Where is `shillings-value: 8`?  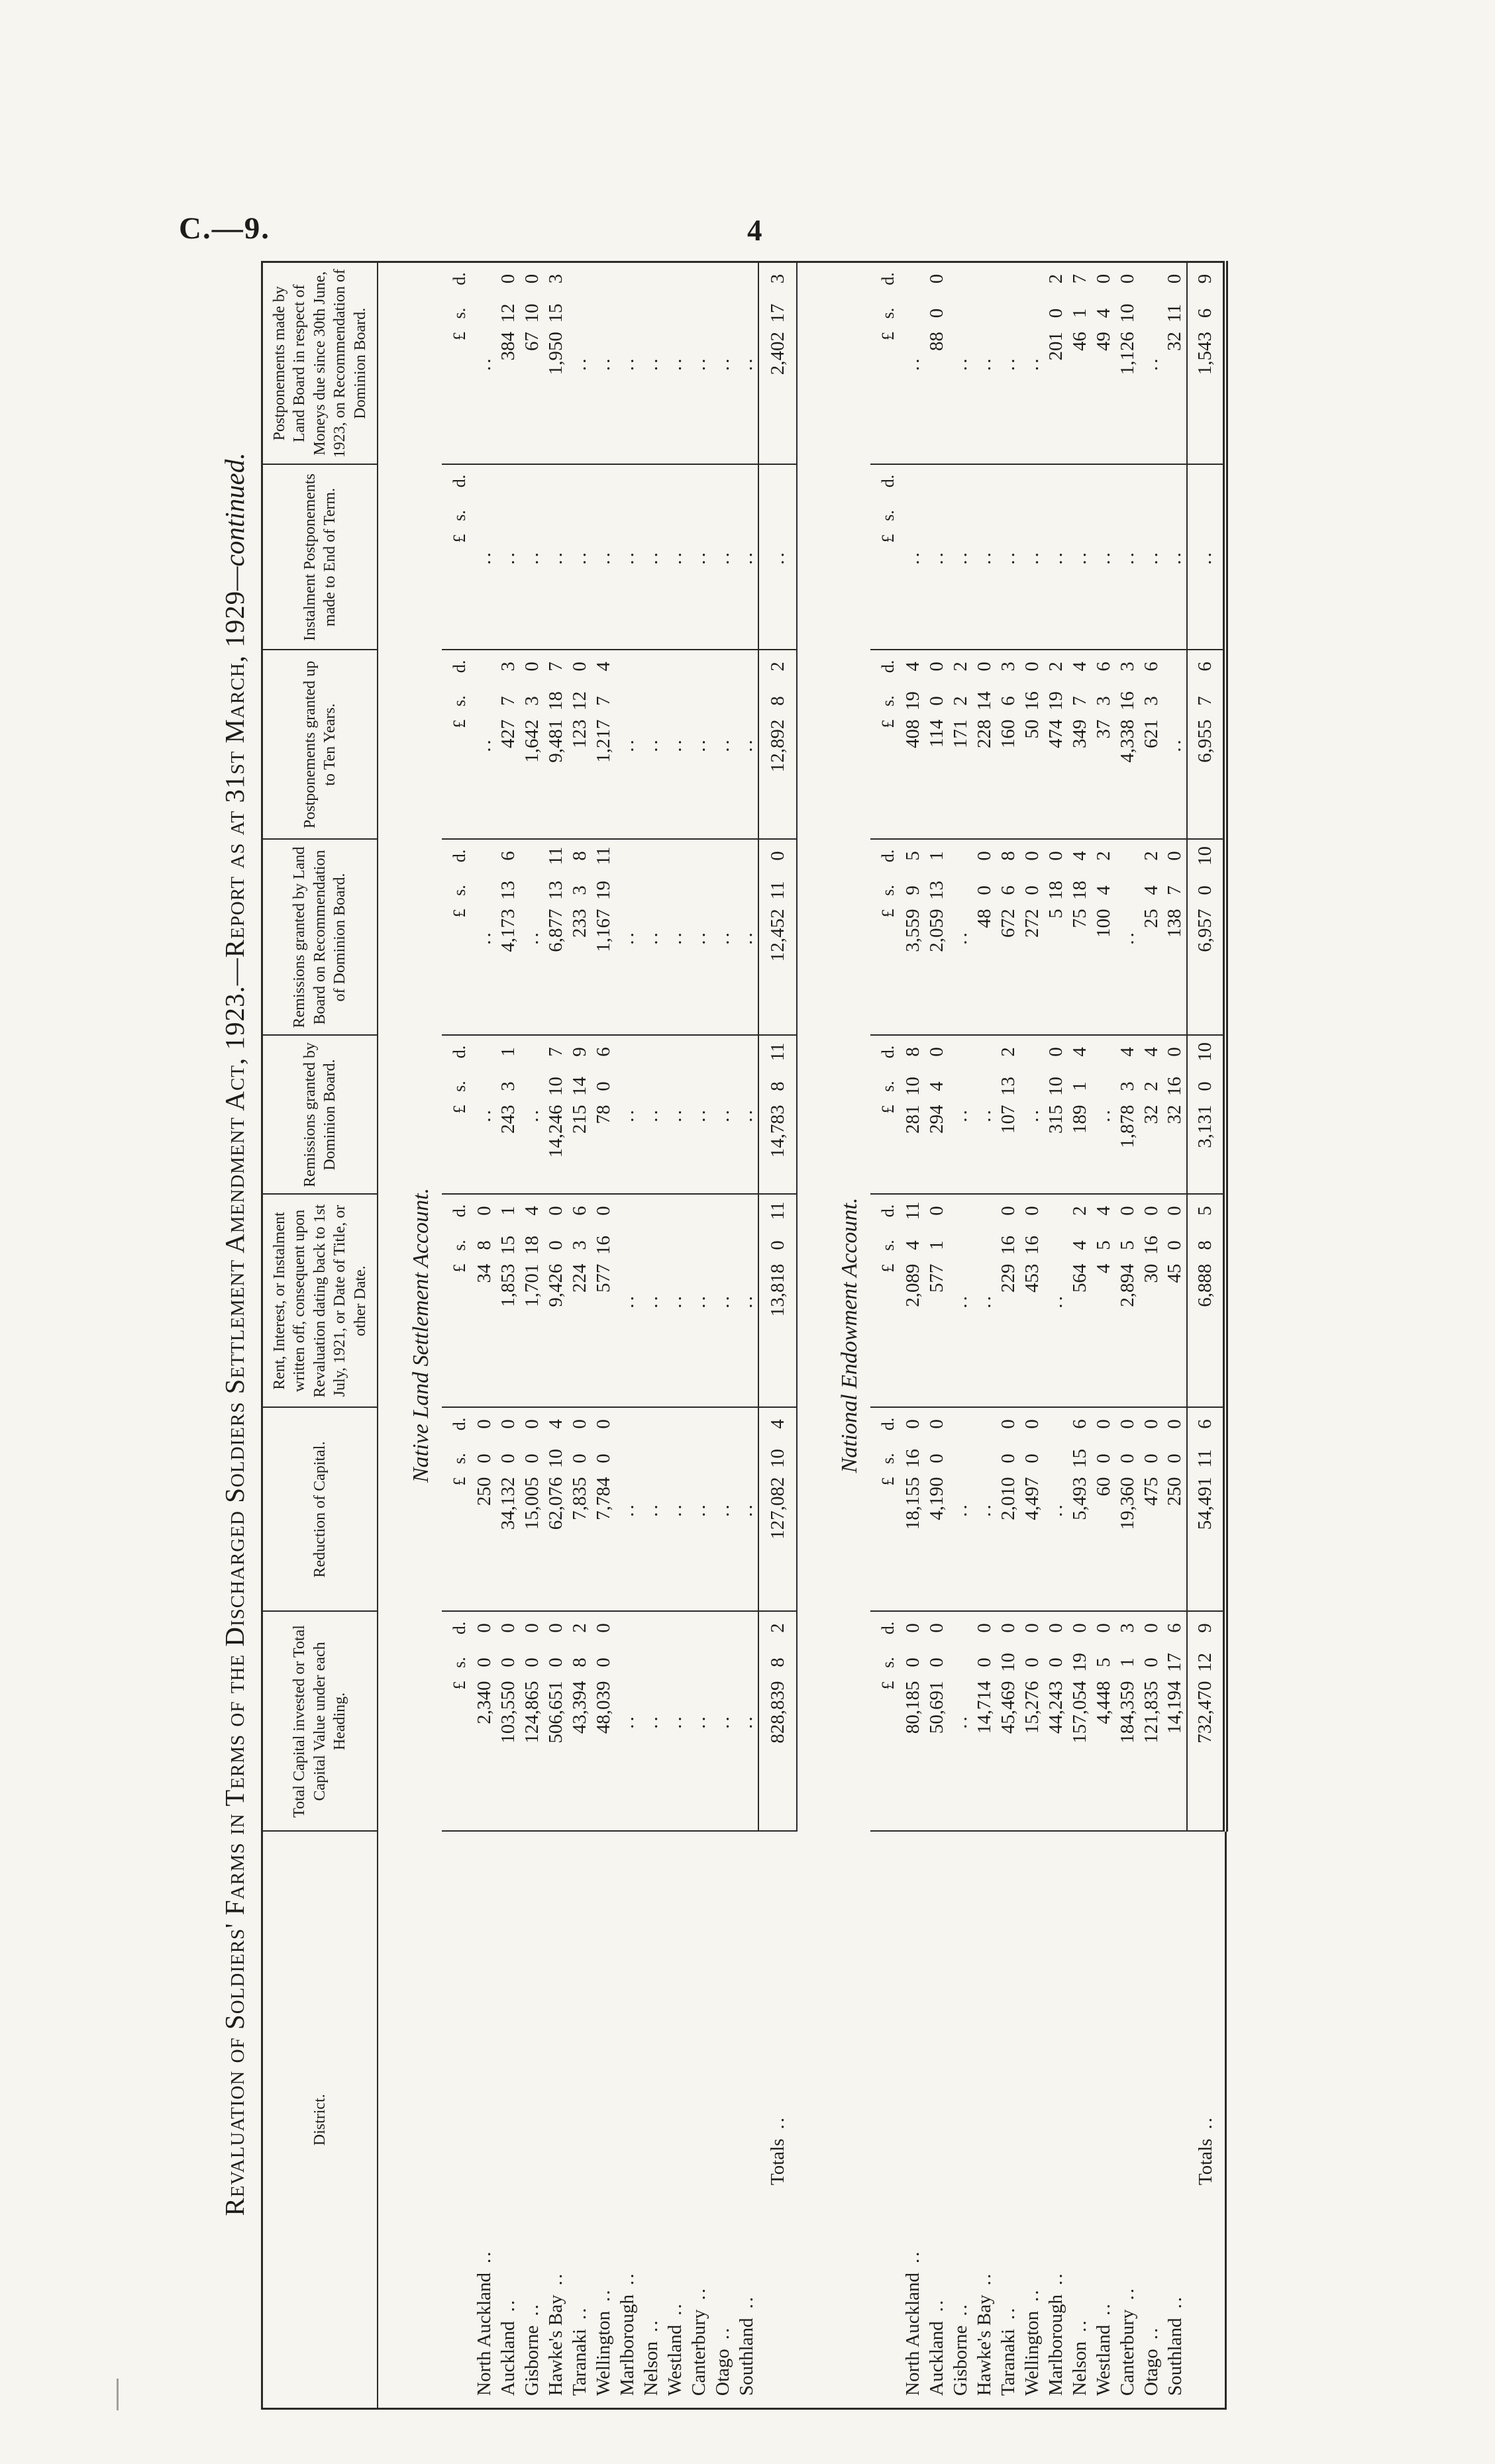 shillings-value: 8 is located at coordinates (777, 701).